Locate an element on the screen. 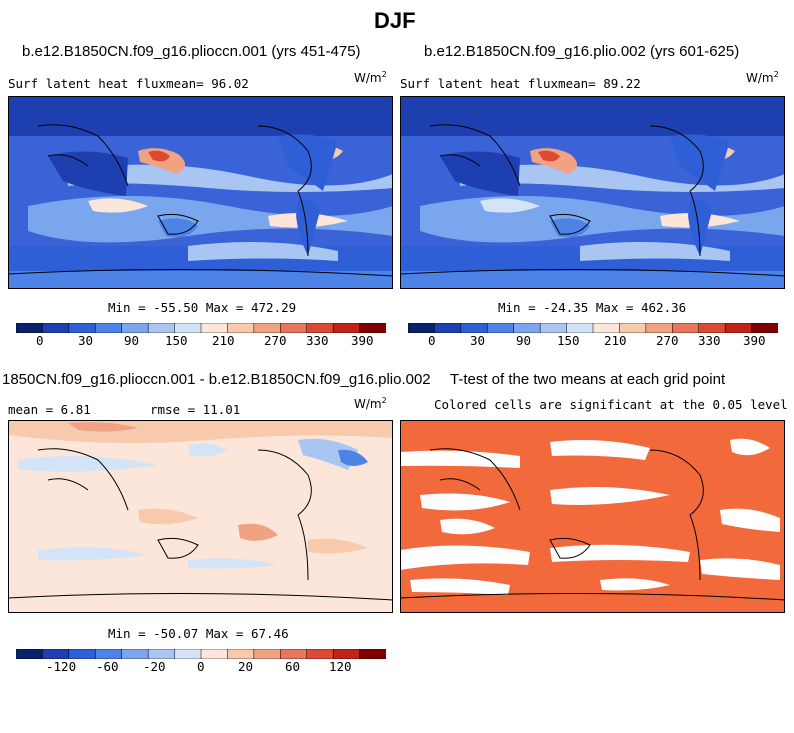  panel-3-colorbar-label: -120 is located at coordinates (61, 666).